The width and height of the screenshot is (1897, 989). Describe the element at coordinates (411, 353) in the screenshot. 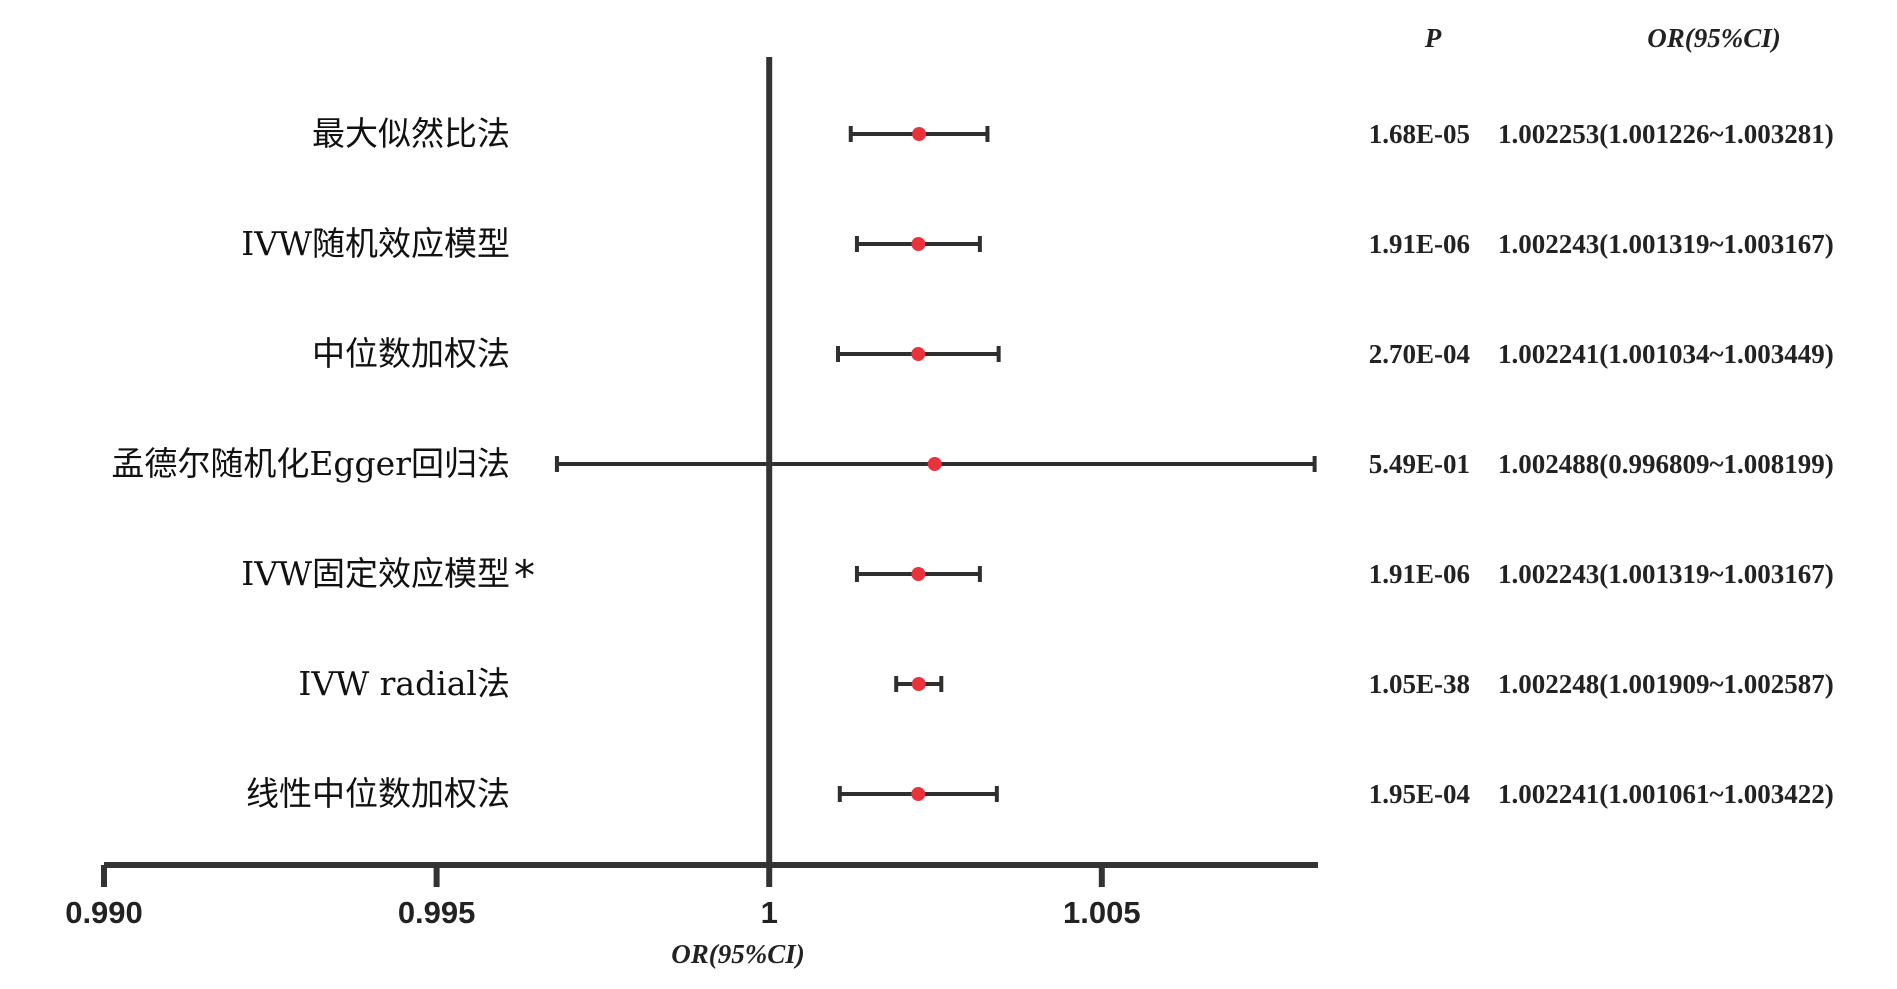

I see `method-label: 中位数加权法` at that location.